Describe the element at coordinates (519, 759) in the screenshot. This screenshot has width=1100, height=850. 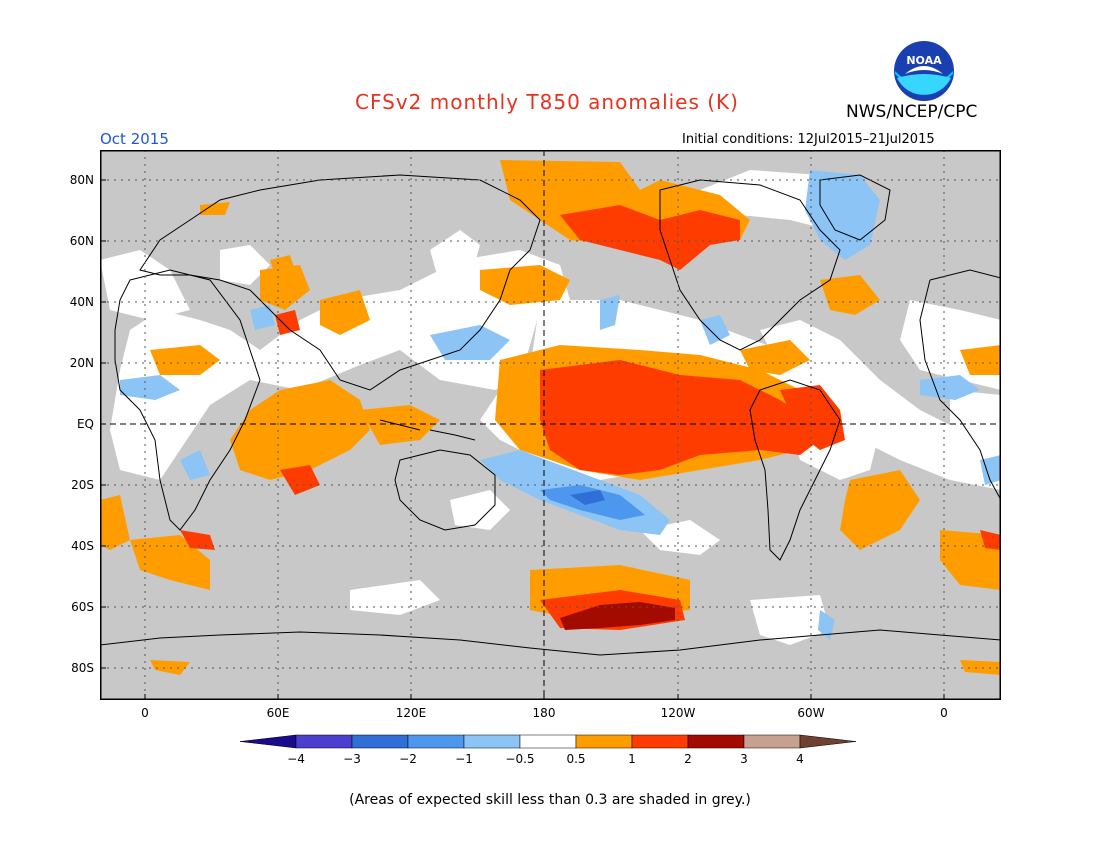
I see `colorbar-label: −0.5` at that location.